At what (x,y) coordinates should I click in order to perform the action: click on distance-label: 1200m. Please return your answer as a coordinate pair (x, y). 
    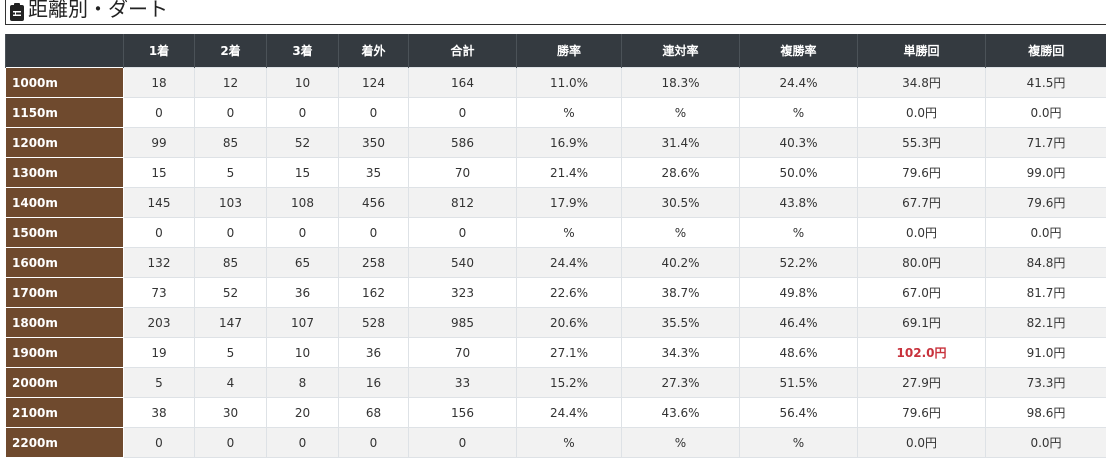
    Looking at the image, I should click on (65, 143).